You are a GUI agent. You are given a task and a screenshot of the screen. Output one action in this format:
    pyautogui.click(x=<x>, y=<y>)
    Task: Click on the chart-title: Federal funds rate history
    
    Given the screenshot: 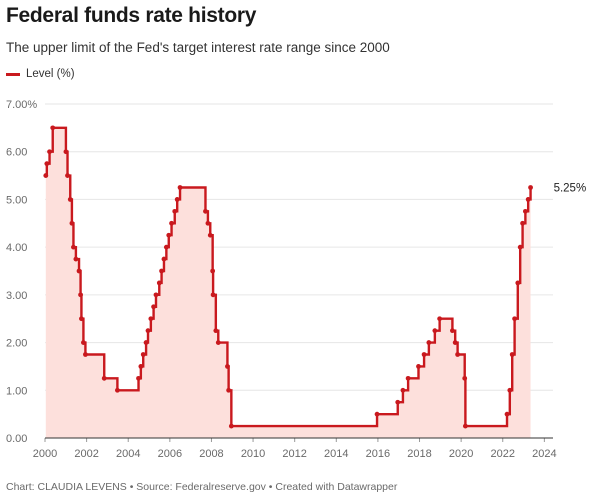 What is the action you would take?
    pyautogui.click(x=131, y=15)
    